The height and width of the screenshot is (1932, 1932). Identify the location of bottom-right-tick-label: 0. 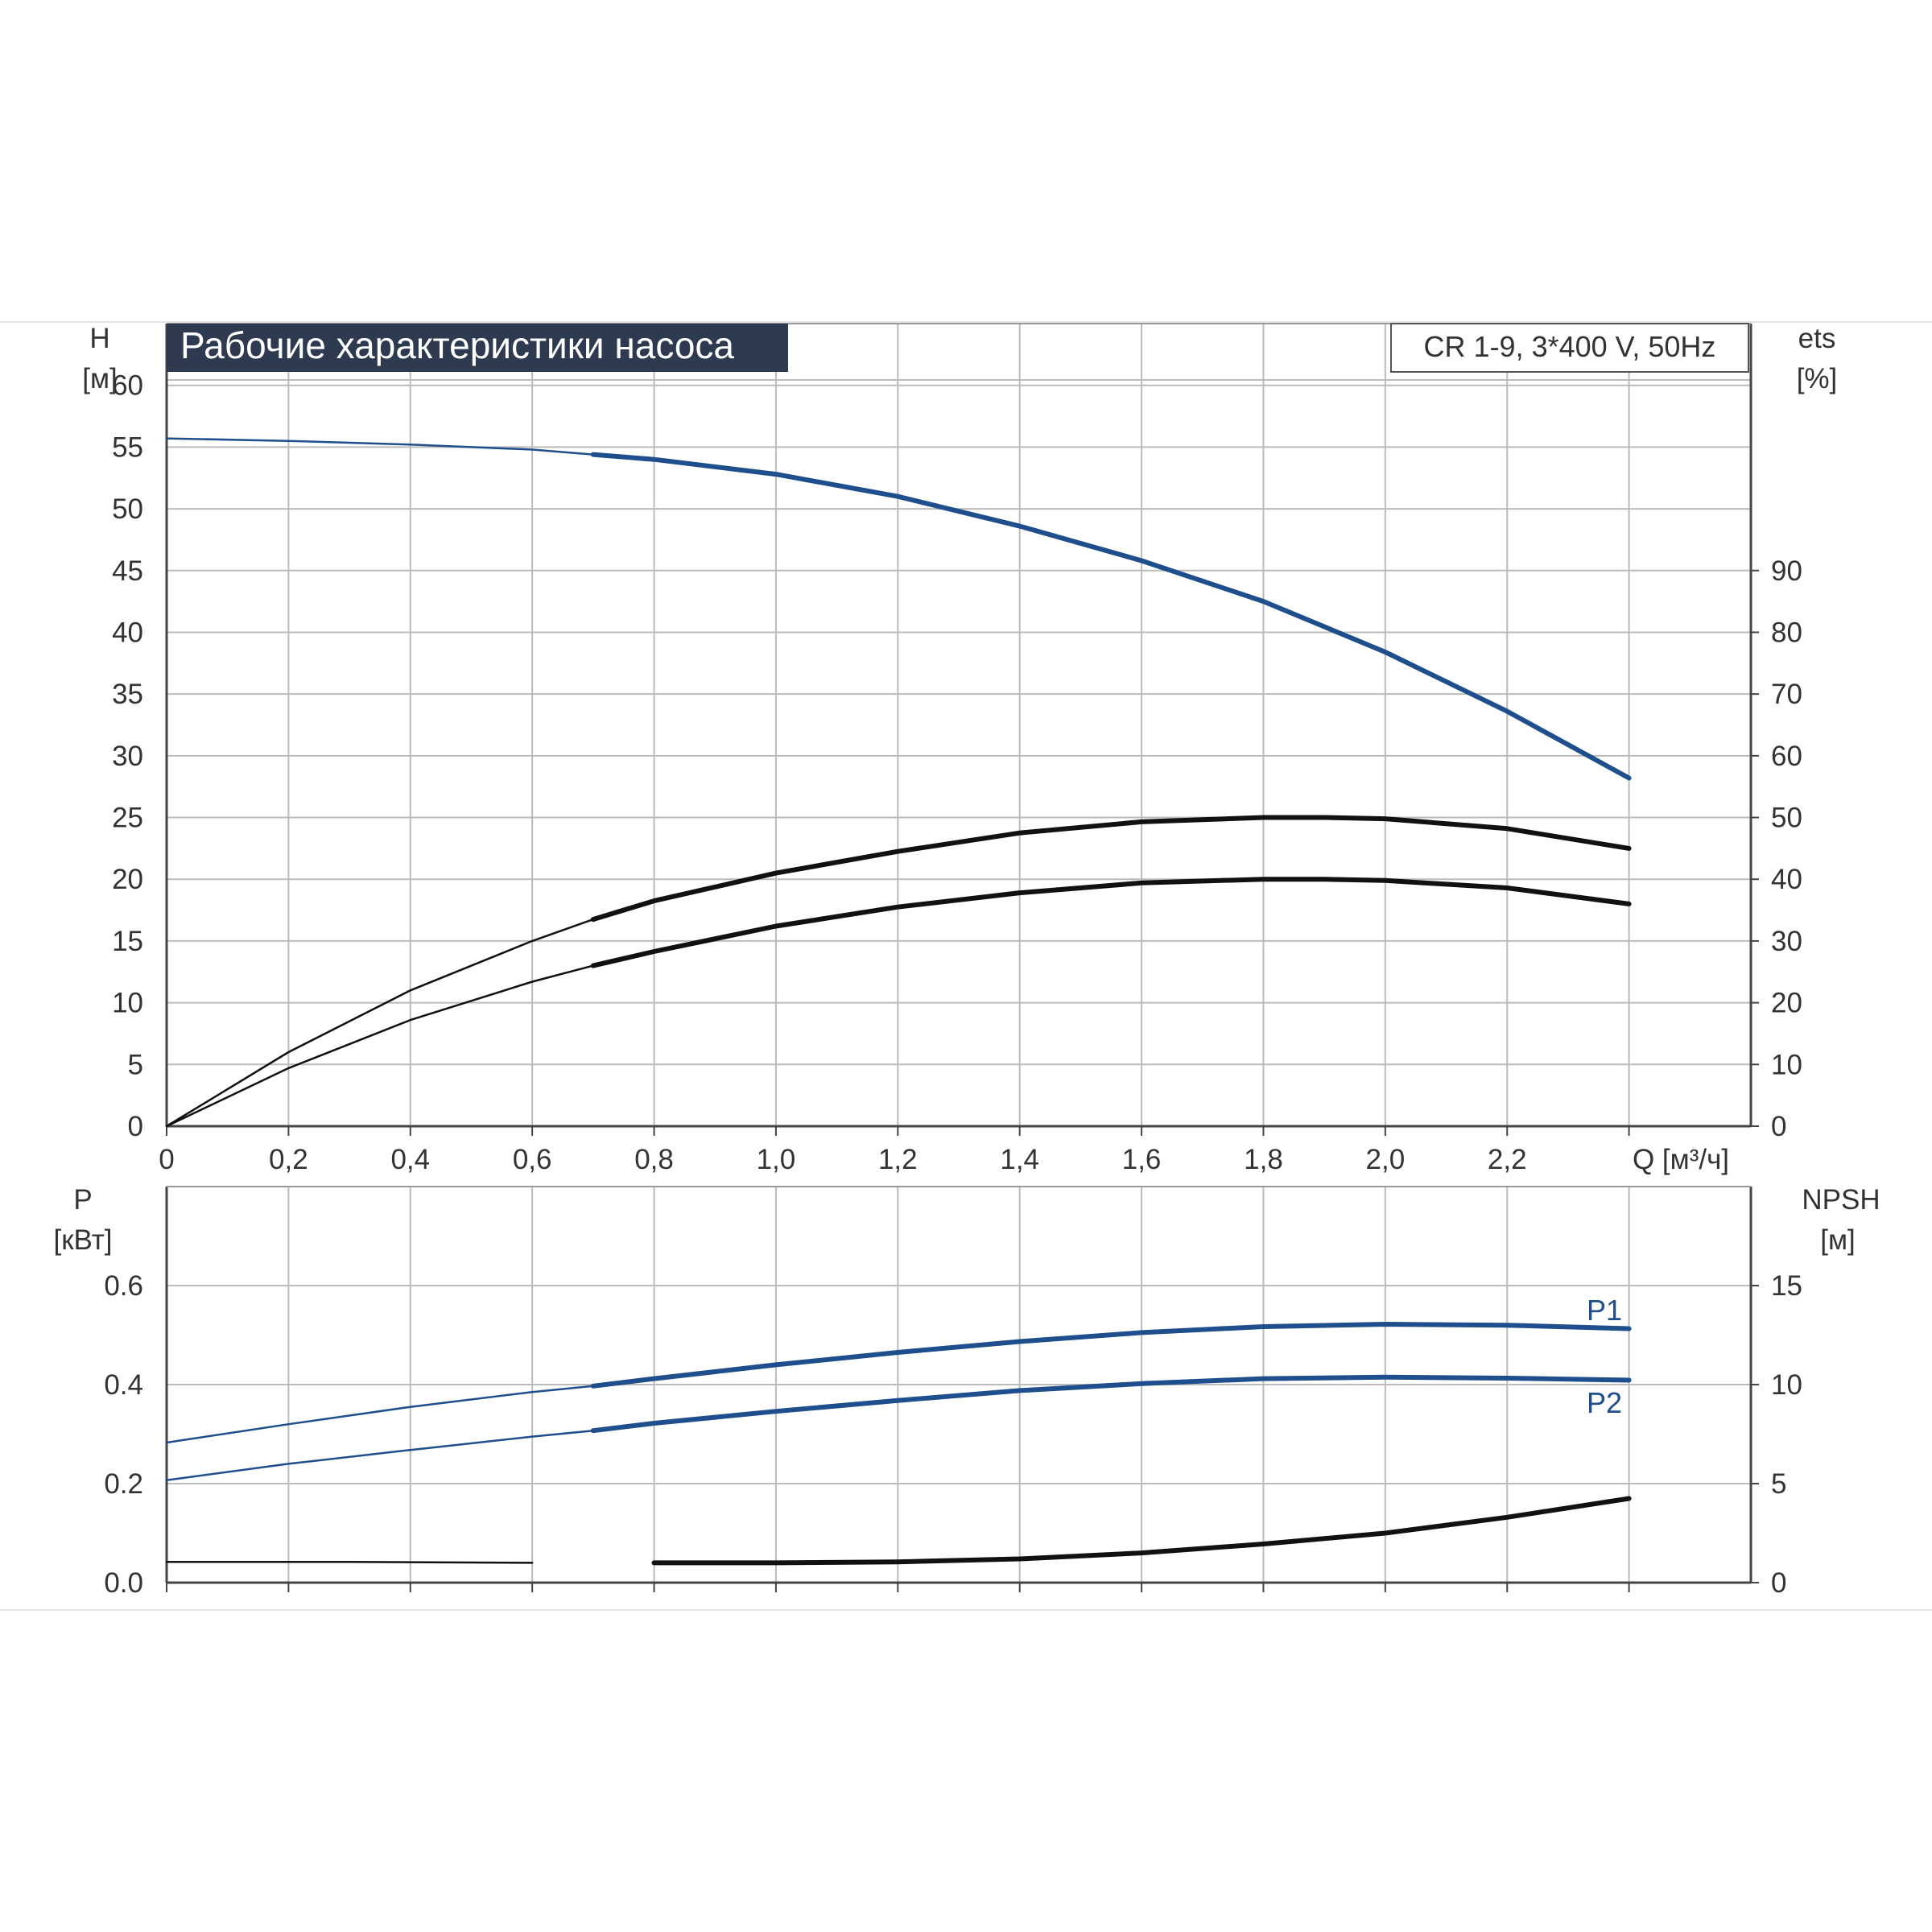
(1778, 1583).